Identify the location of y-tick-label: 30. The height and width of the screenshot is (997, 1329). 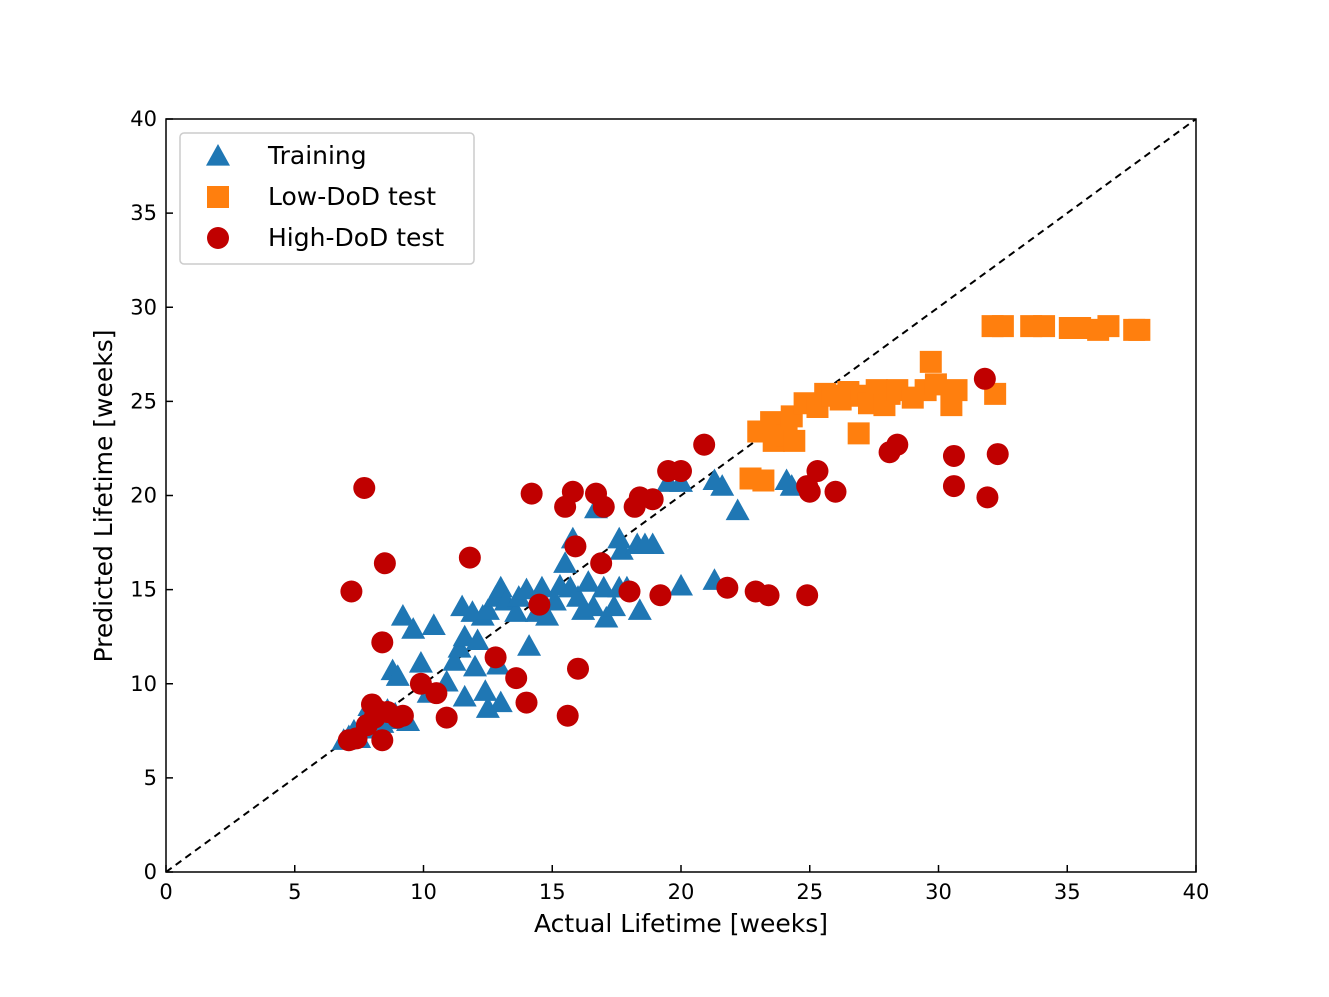
(143, 307).